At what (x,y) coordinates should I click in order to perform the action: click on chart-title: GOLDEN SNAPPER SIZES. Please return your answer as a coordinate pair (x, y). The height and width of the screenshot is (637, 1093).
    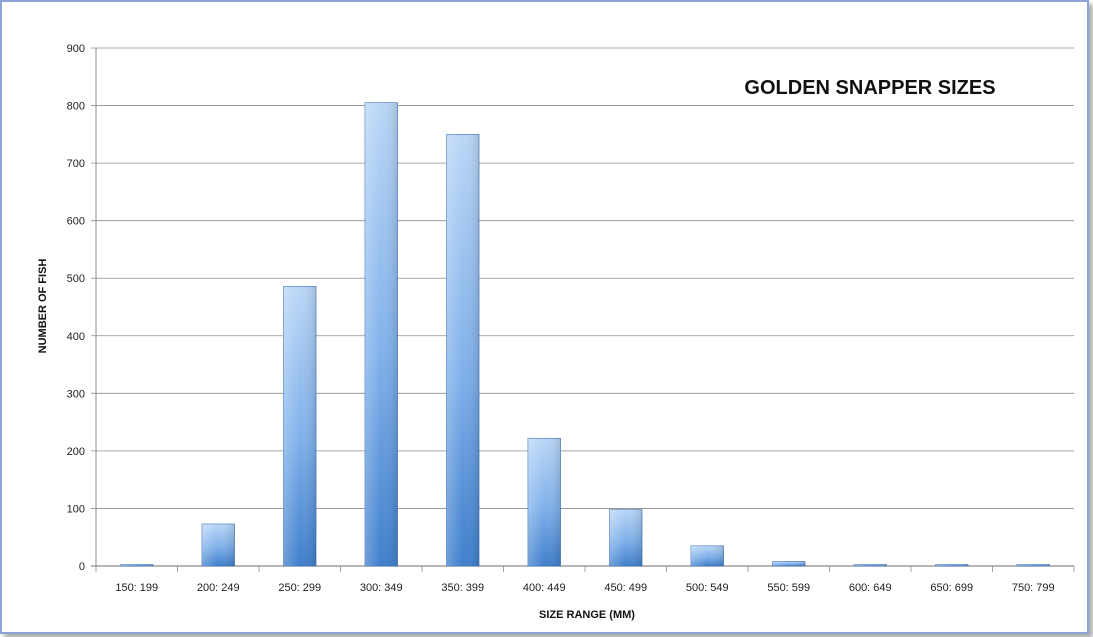
    Looking at the image, I should click on (869, 88).